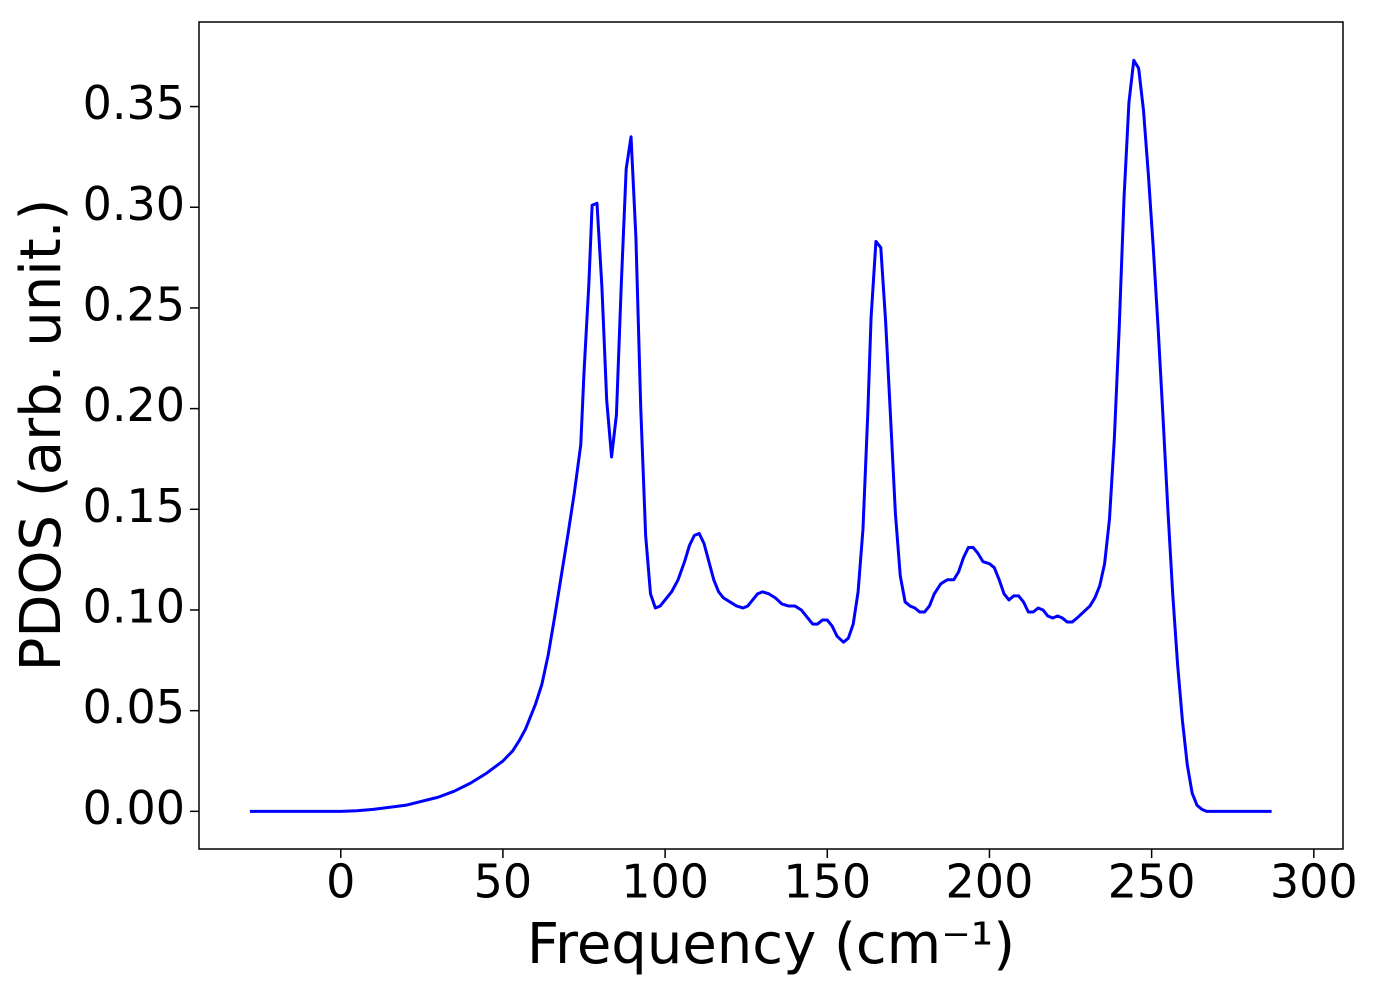  I want to click on x-tick-label: 300, so click(1314, 882).